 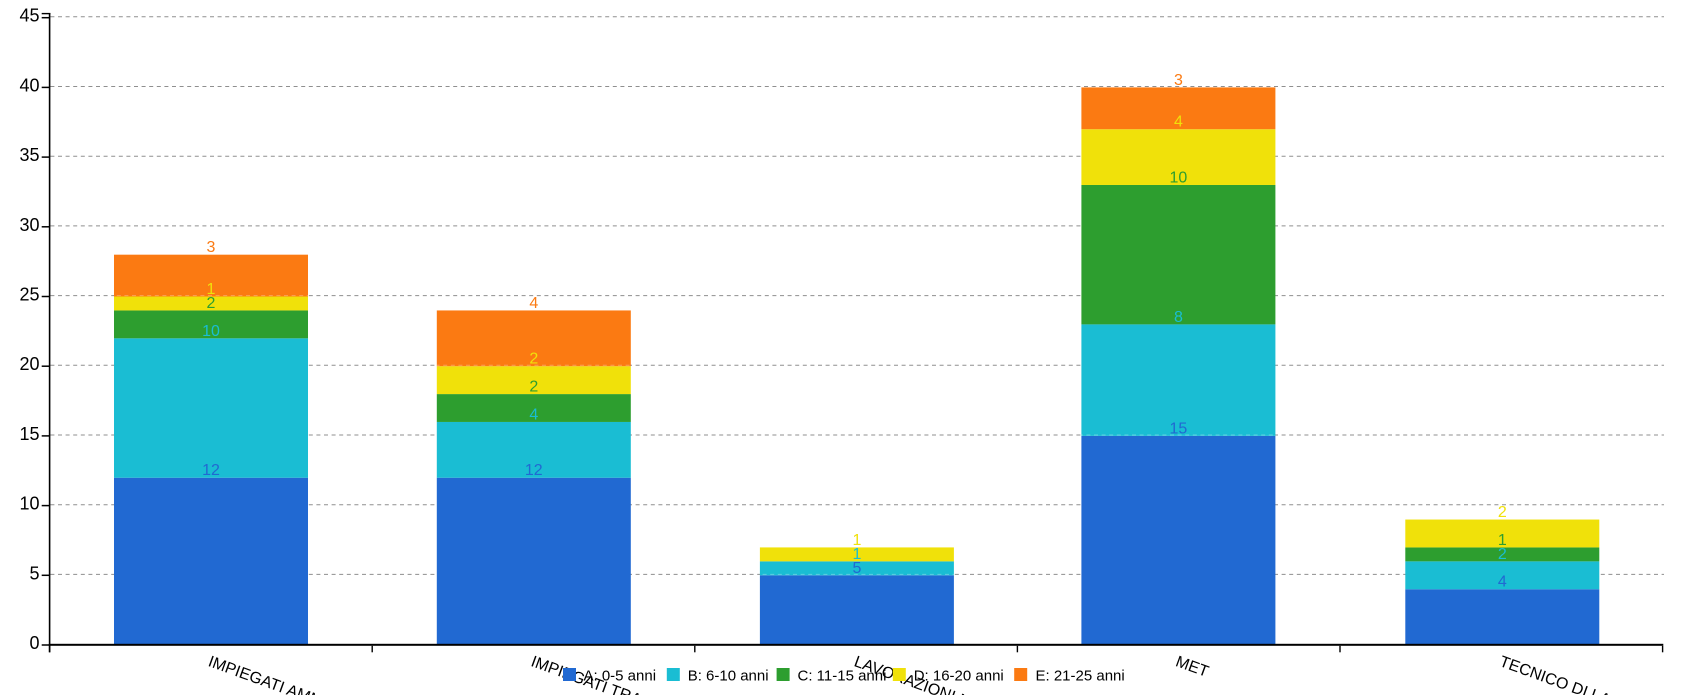 What do you see at coordinates (1178, 317) in the screenshot?
I see `svg-text: 8` at bounding box center [1178, 317].